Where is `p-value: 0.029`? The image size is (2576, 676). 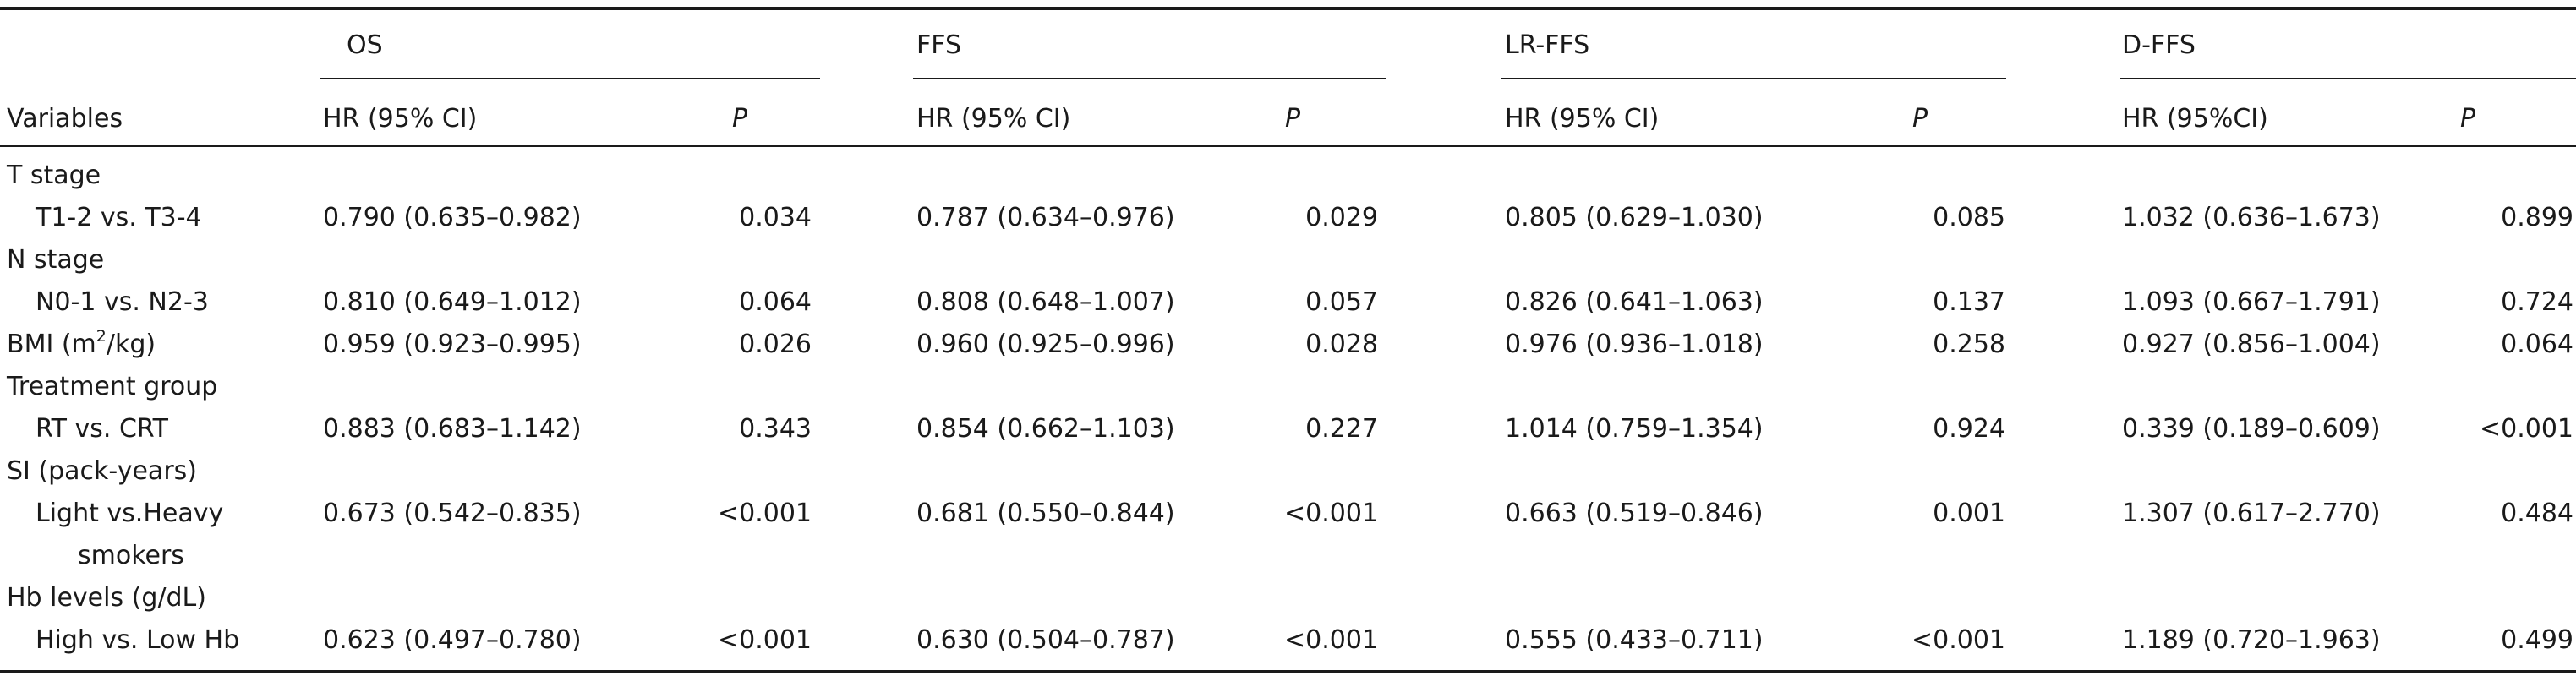
p-value: 0.029 is located at coordinates (1341, 217).